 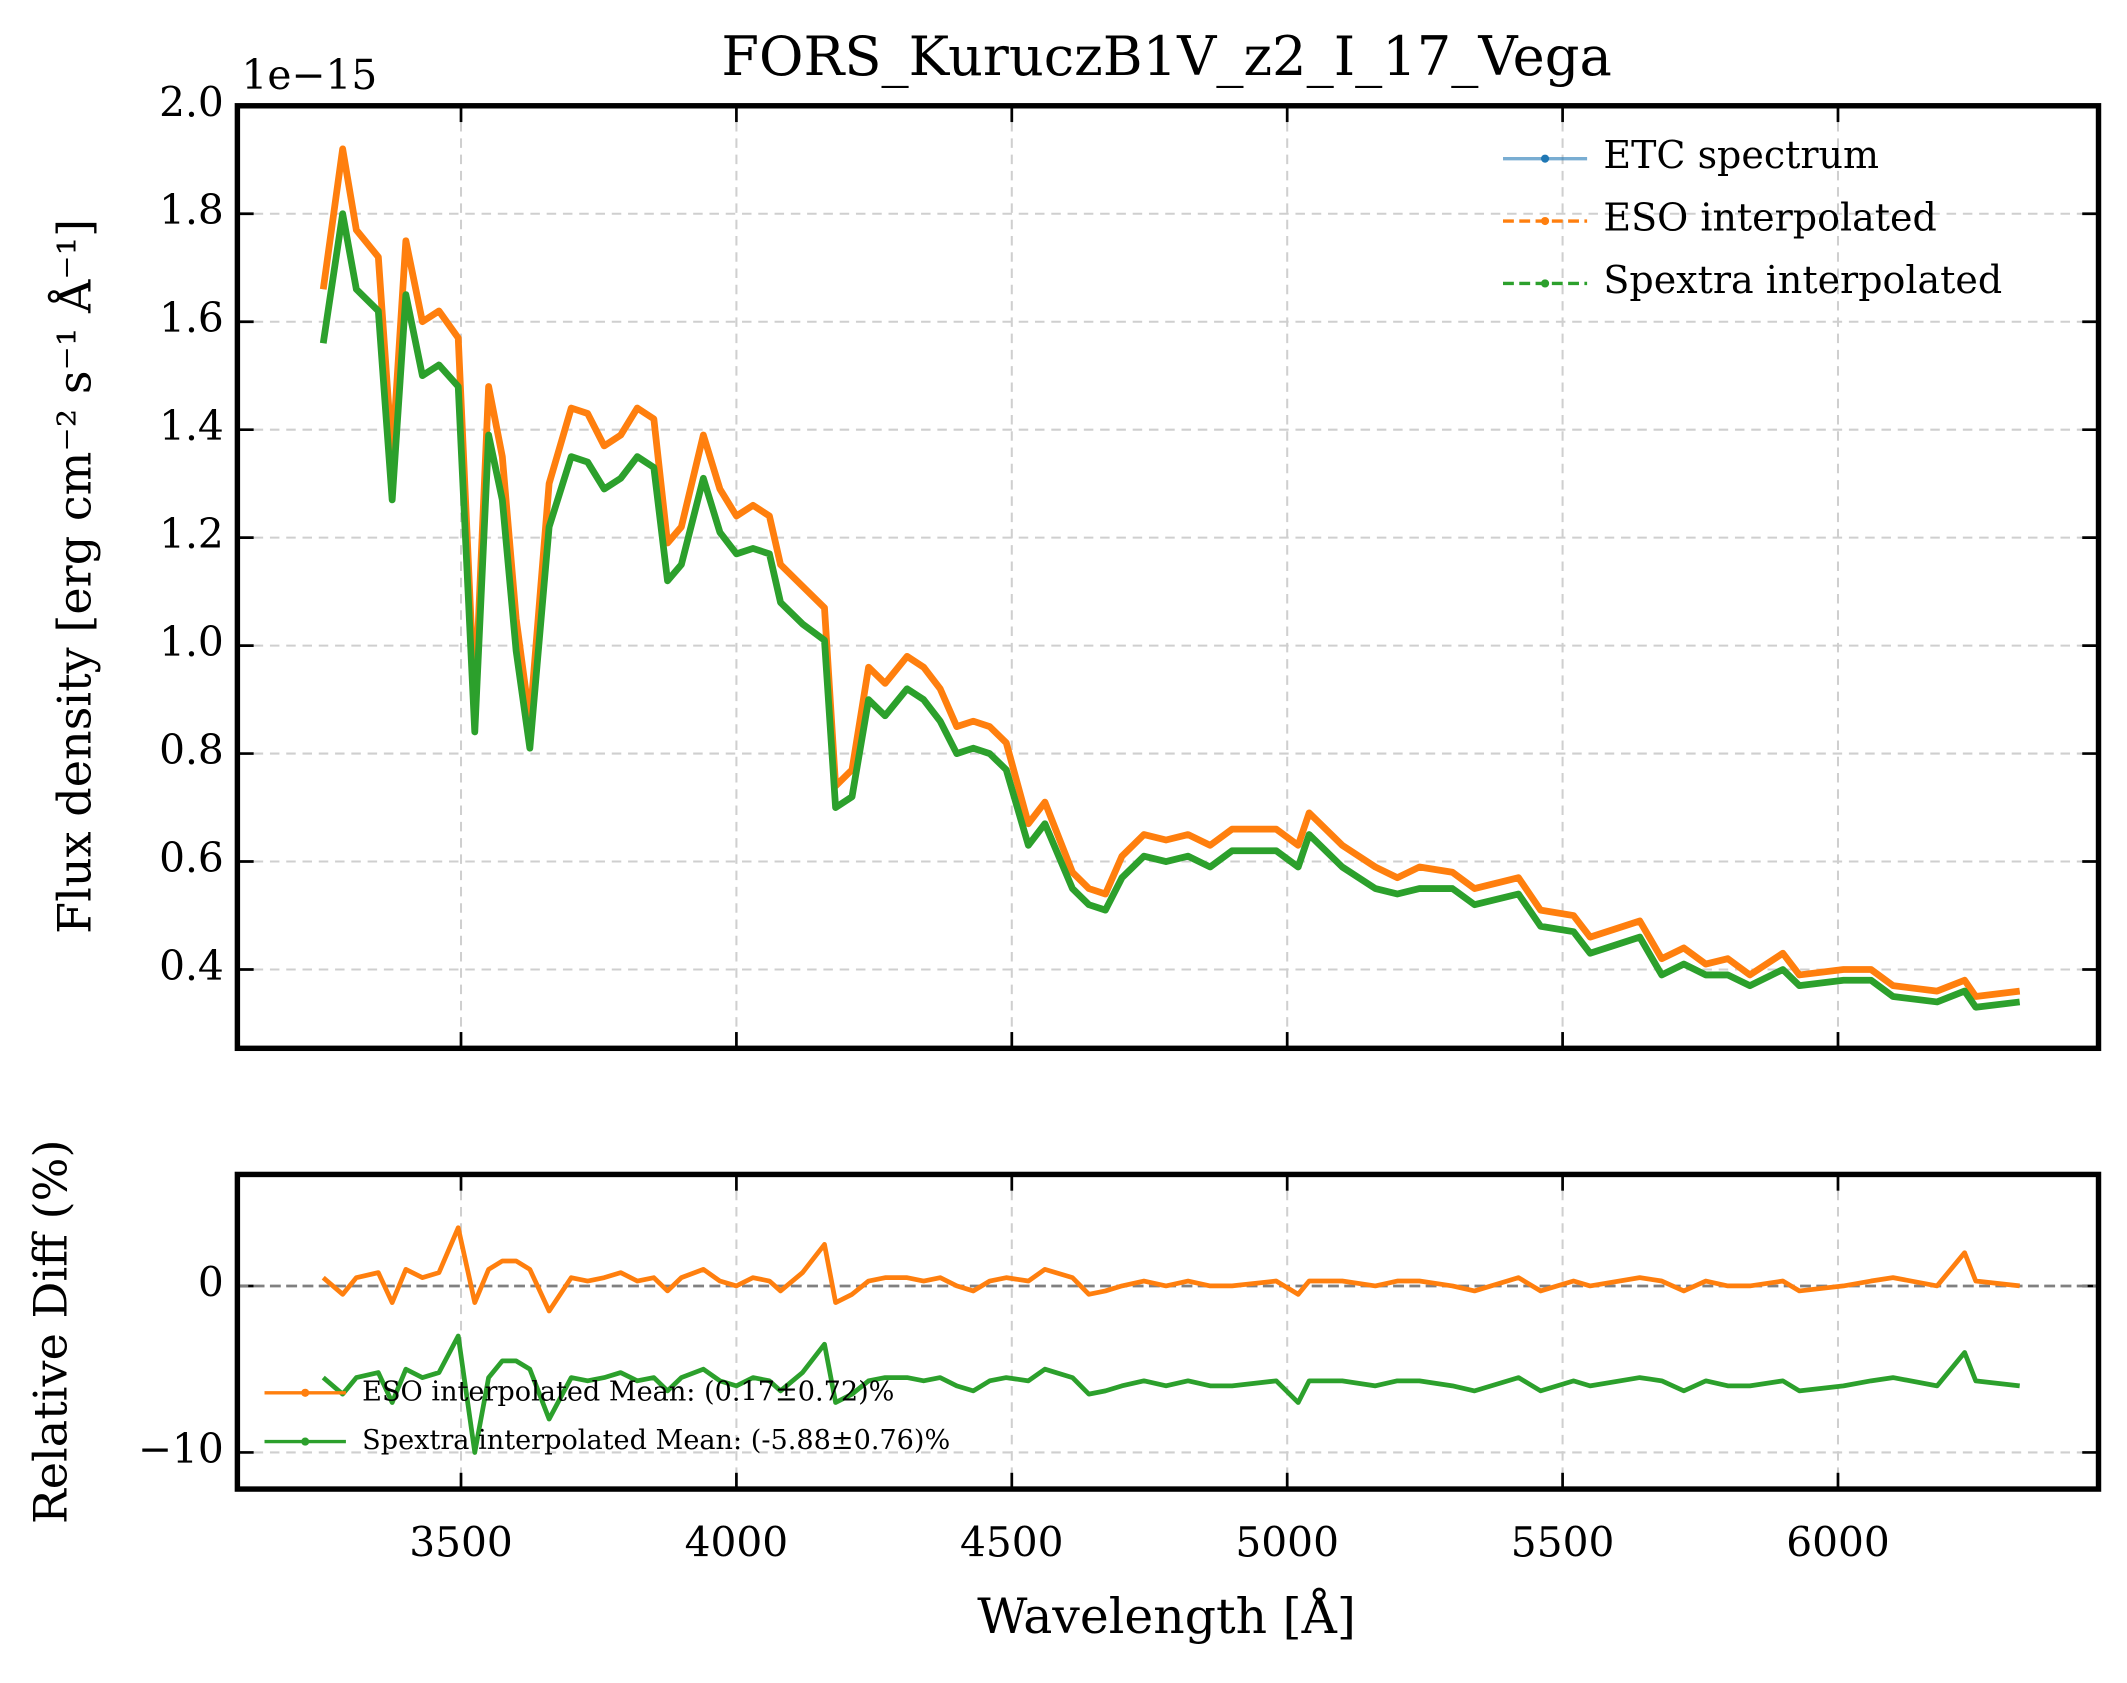 I want to click on y-axis-label: Flux density [erg cm⁻² s⁻¹ Å⁻¹], so click(x=74, y=576).